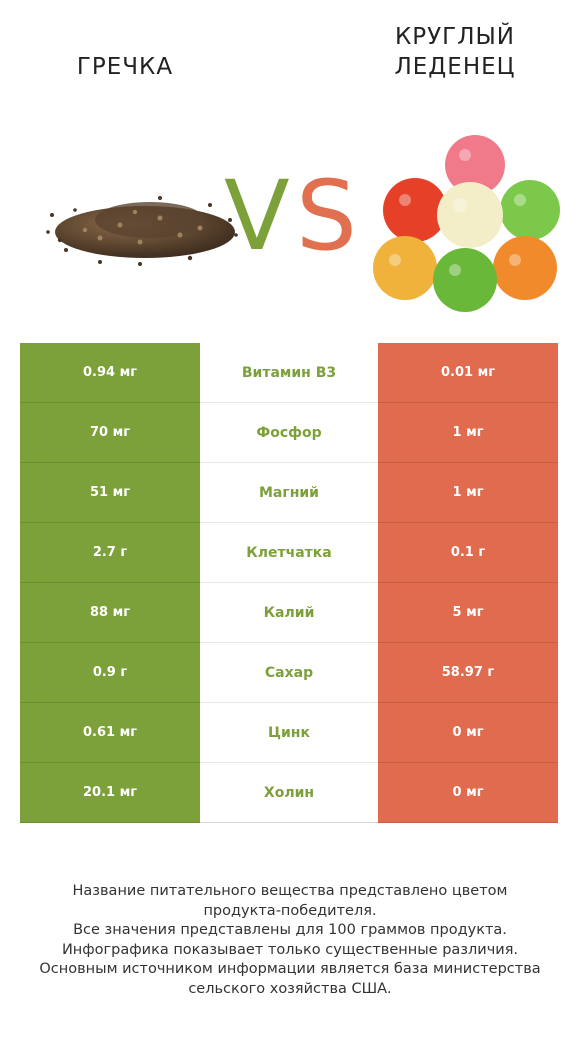 This screenshot has height=1054, width=580. I want to click on nutrient-name: Цинк, so click(289, 733).